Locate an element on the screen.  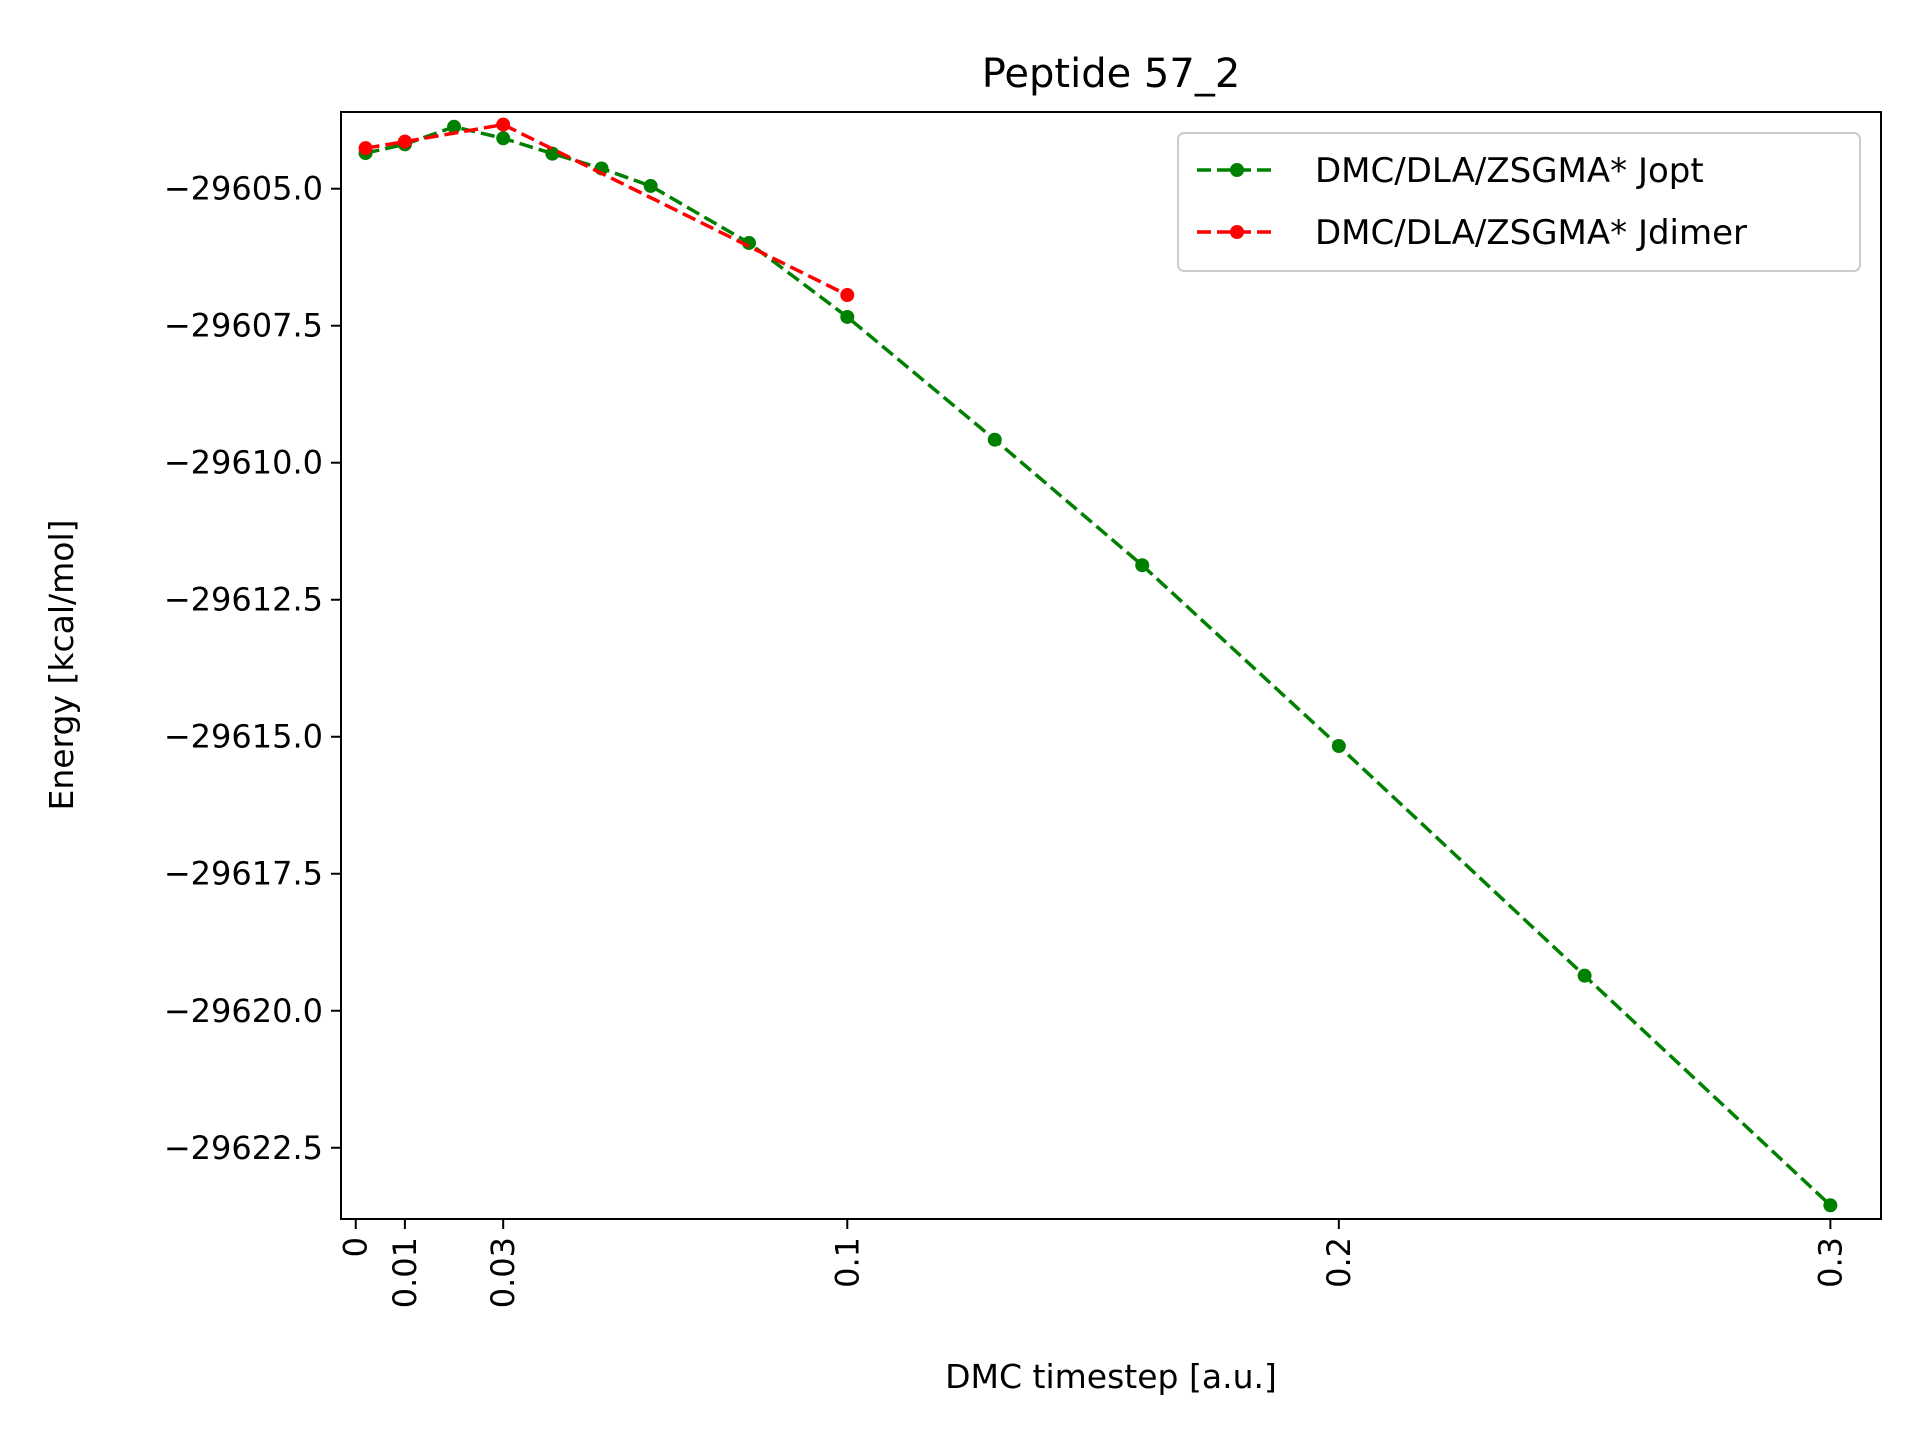
x-tick-label: 0.3 is located at coordinates (1830, 1262).